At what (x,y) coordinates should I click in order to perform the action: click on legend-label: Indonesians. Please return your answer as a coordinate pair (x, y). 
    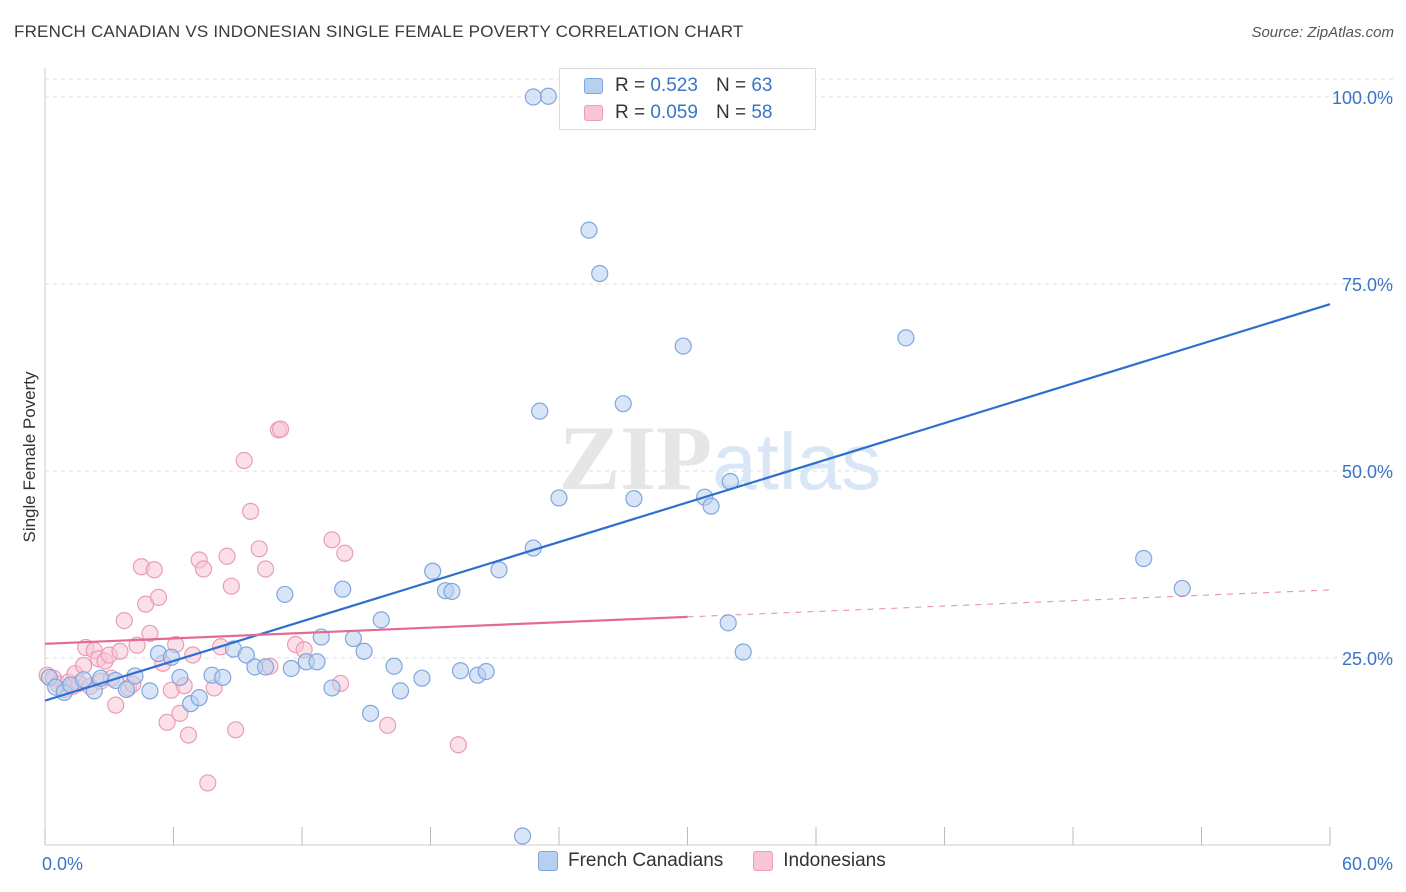
    Looking at the image, I should click on (834, 860).